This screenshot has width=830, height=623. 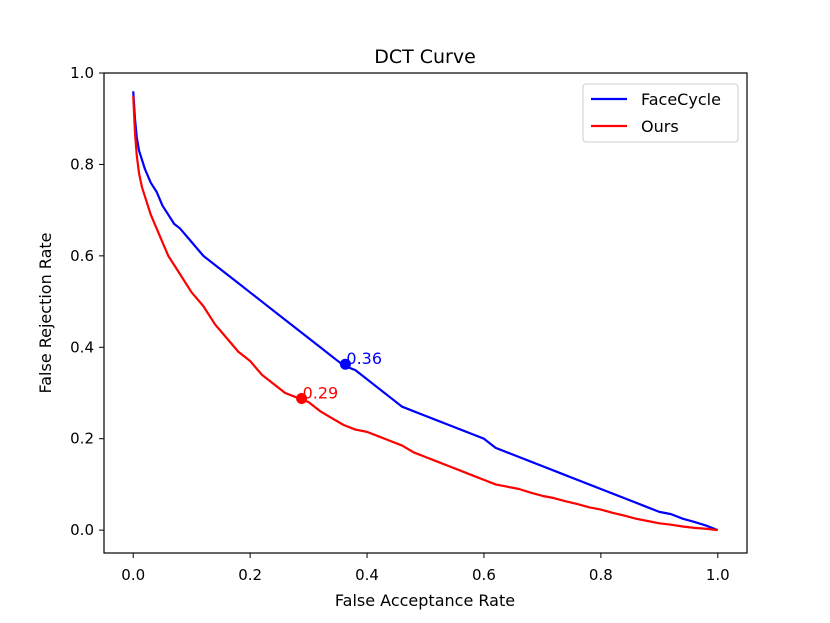 What do you see at coordinates (425, 600) in the screenshot?
I see `x-axis-label: False Acceptance Rate` at bounding box center [425, 600].